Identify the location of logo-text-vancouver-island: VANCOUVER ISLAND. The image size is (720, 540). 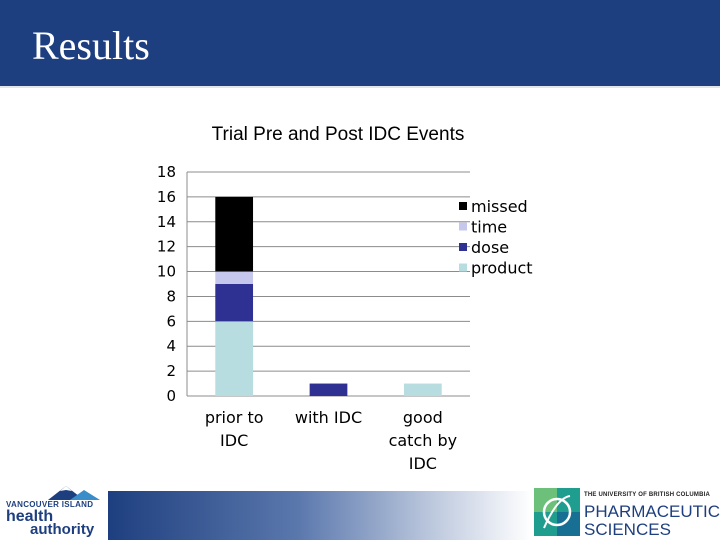
(50, 504).